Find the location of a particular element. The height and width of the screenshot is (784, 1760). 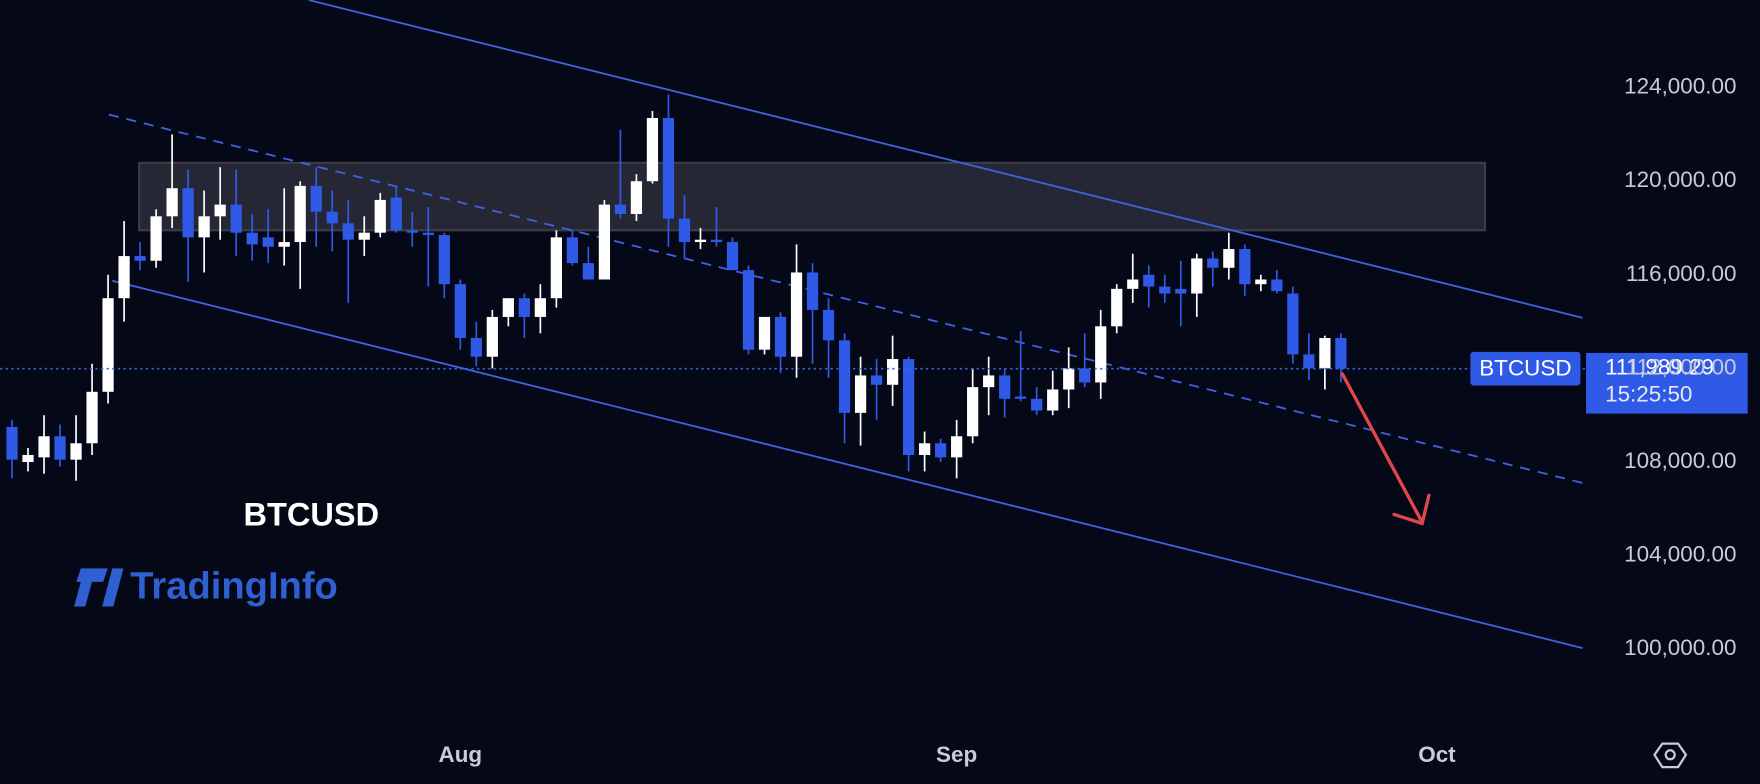

price-label: 111,989.29 is located at coordinates (1659, 367).